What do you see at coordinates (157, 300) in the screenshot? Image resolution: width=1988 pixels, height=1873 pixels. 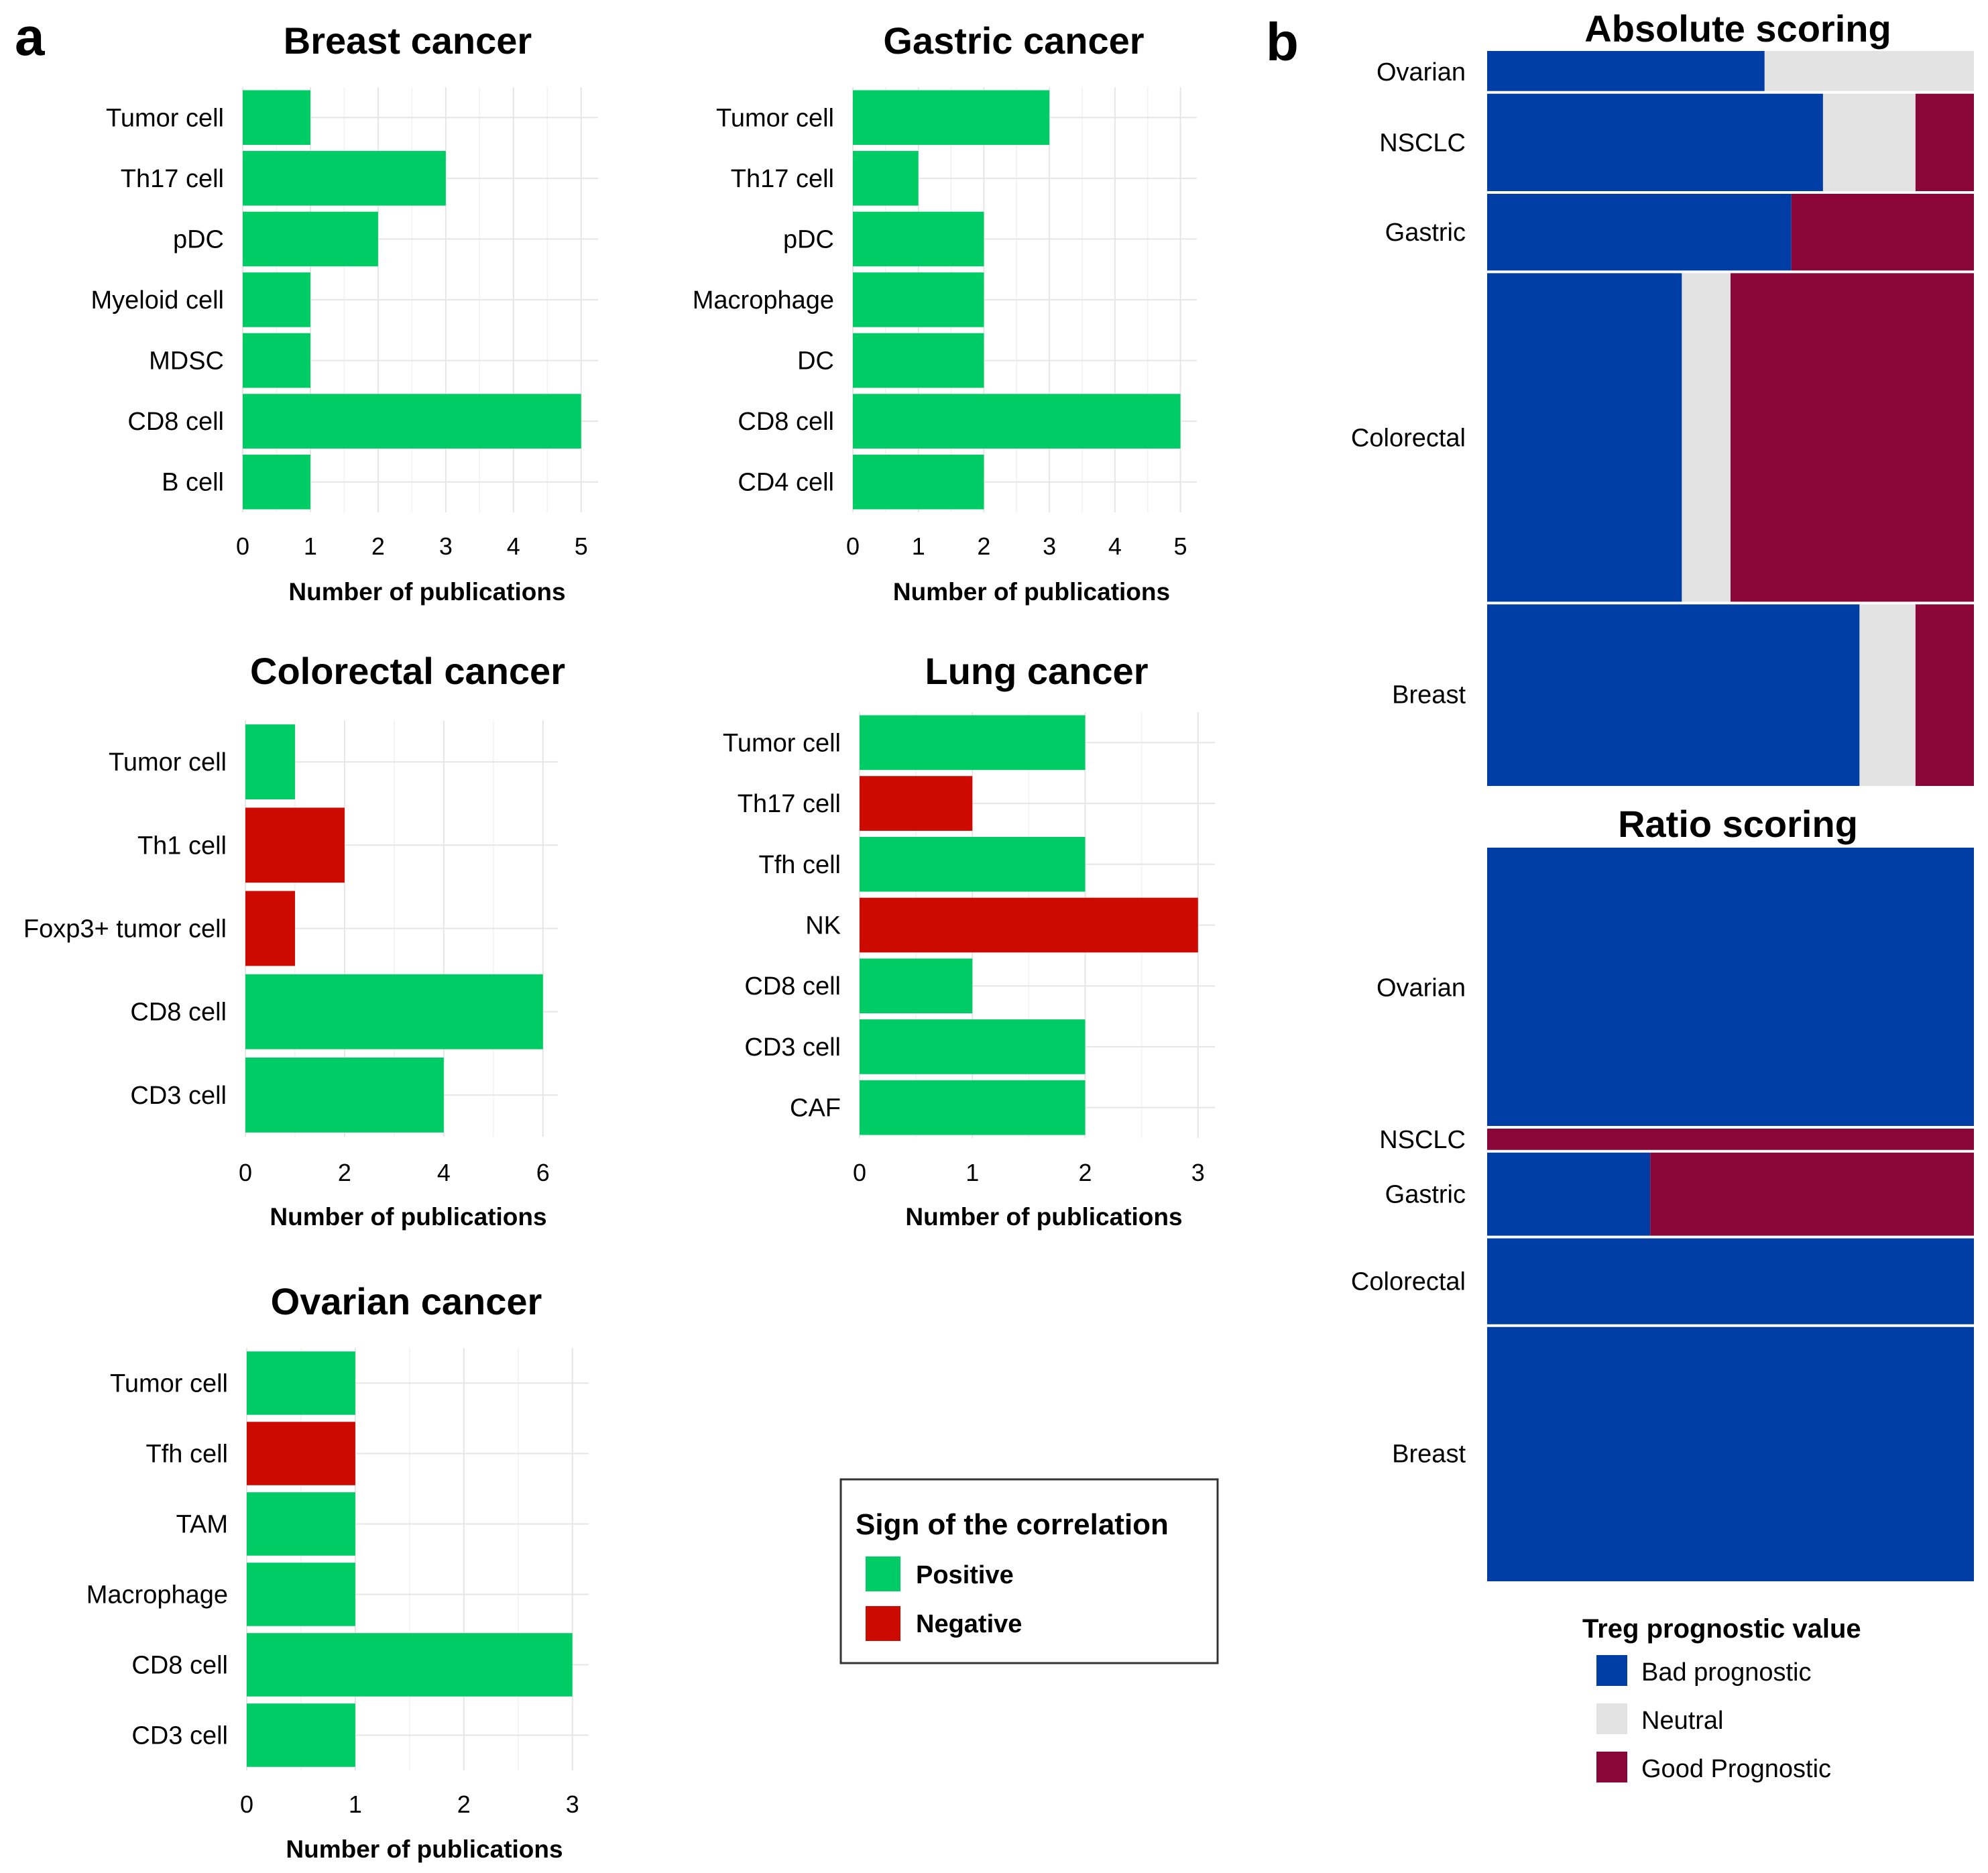 I see `breast-category-label: Myeloid cell` at bounding box center [157, 300].